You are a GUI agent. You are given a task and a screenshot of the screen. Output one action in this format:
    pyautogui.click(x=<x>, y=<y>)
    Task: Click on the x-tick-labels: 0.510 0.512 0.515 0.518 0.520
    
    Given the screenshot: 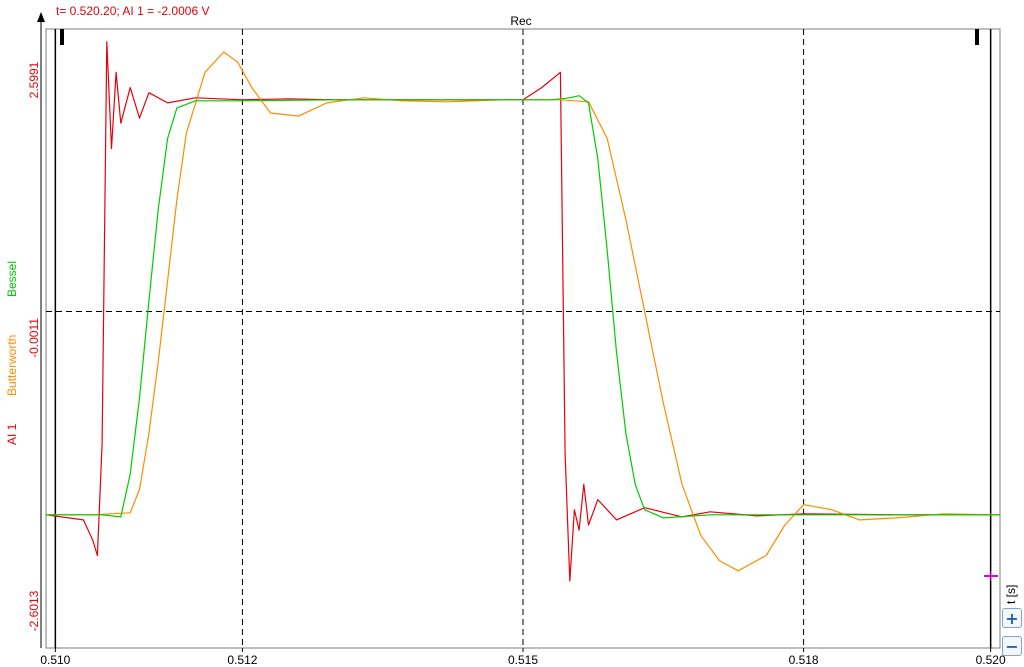 What is the action you would take?
    pyautogui.click(x=523, y=657)
    